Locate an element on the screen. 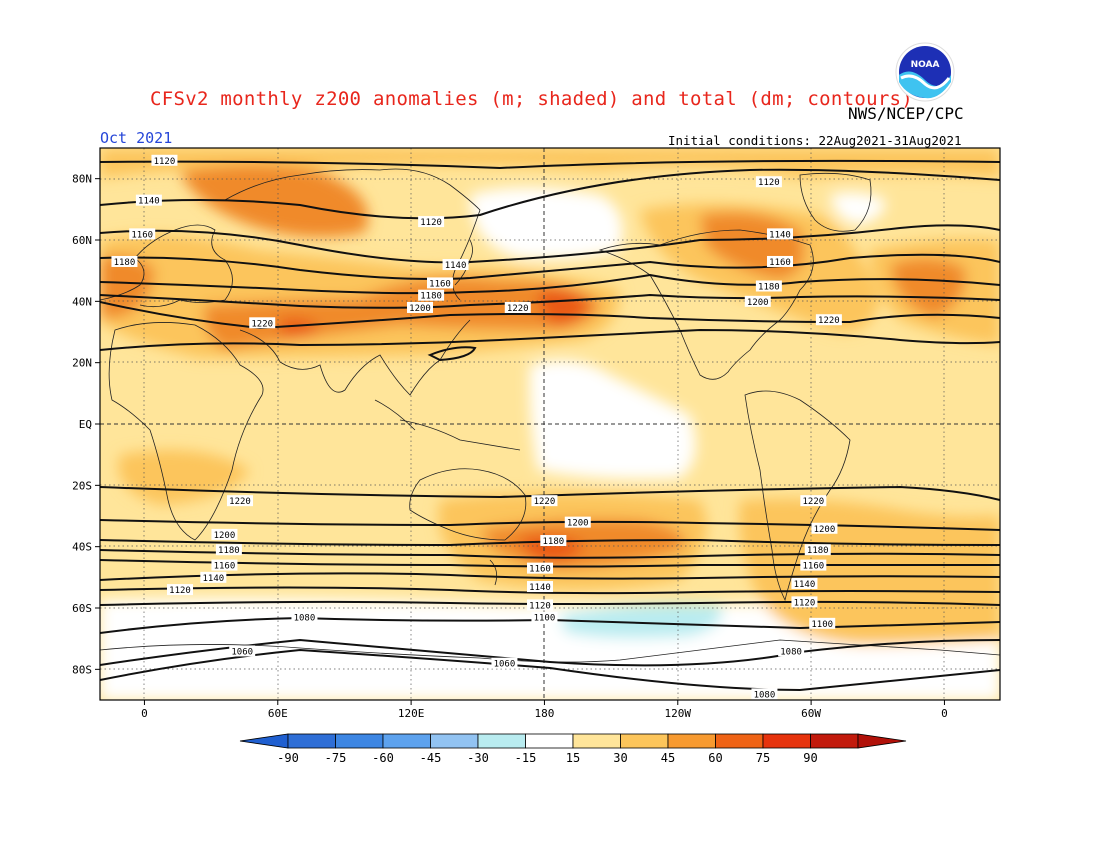 The image size is (1100, 850). colorbar-label: -45 is located at coordinates (431, 758).